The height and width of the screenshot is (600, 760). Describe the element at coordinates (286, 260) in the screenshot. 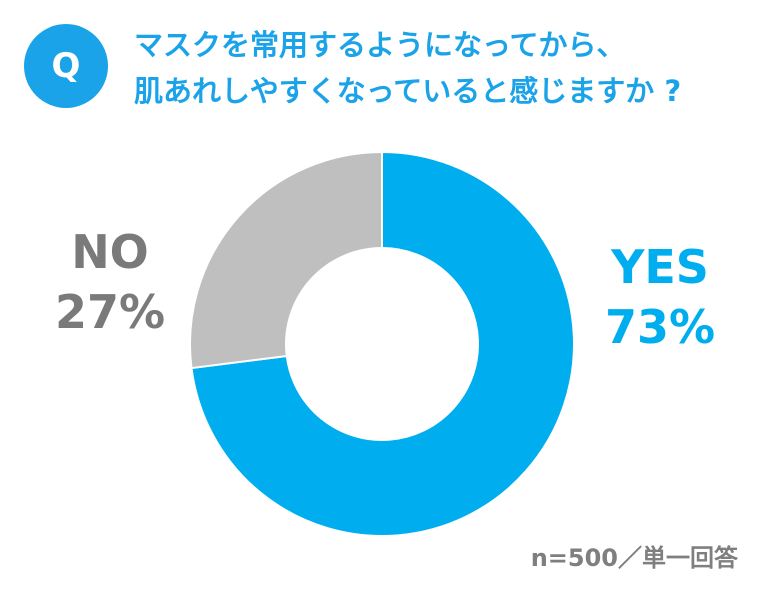

I see `donut-slice-no` at that location.